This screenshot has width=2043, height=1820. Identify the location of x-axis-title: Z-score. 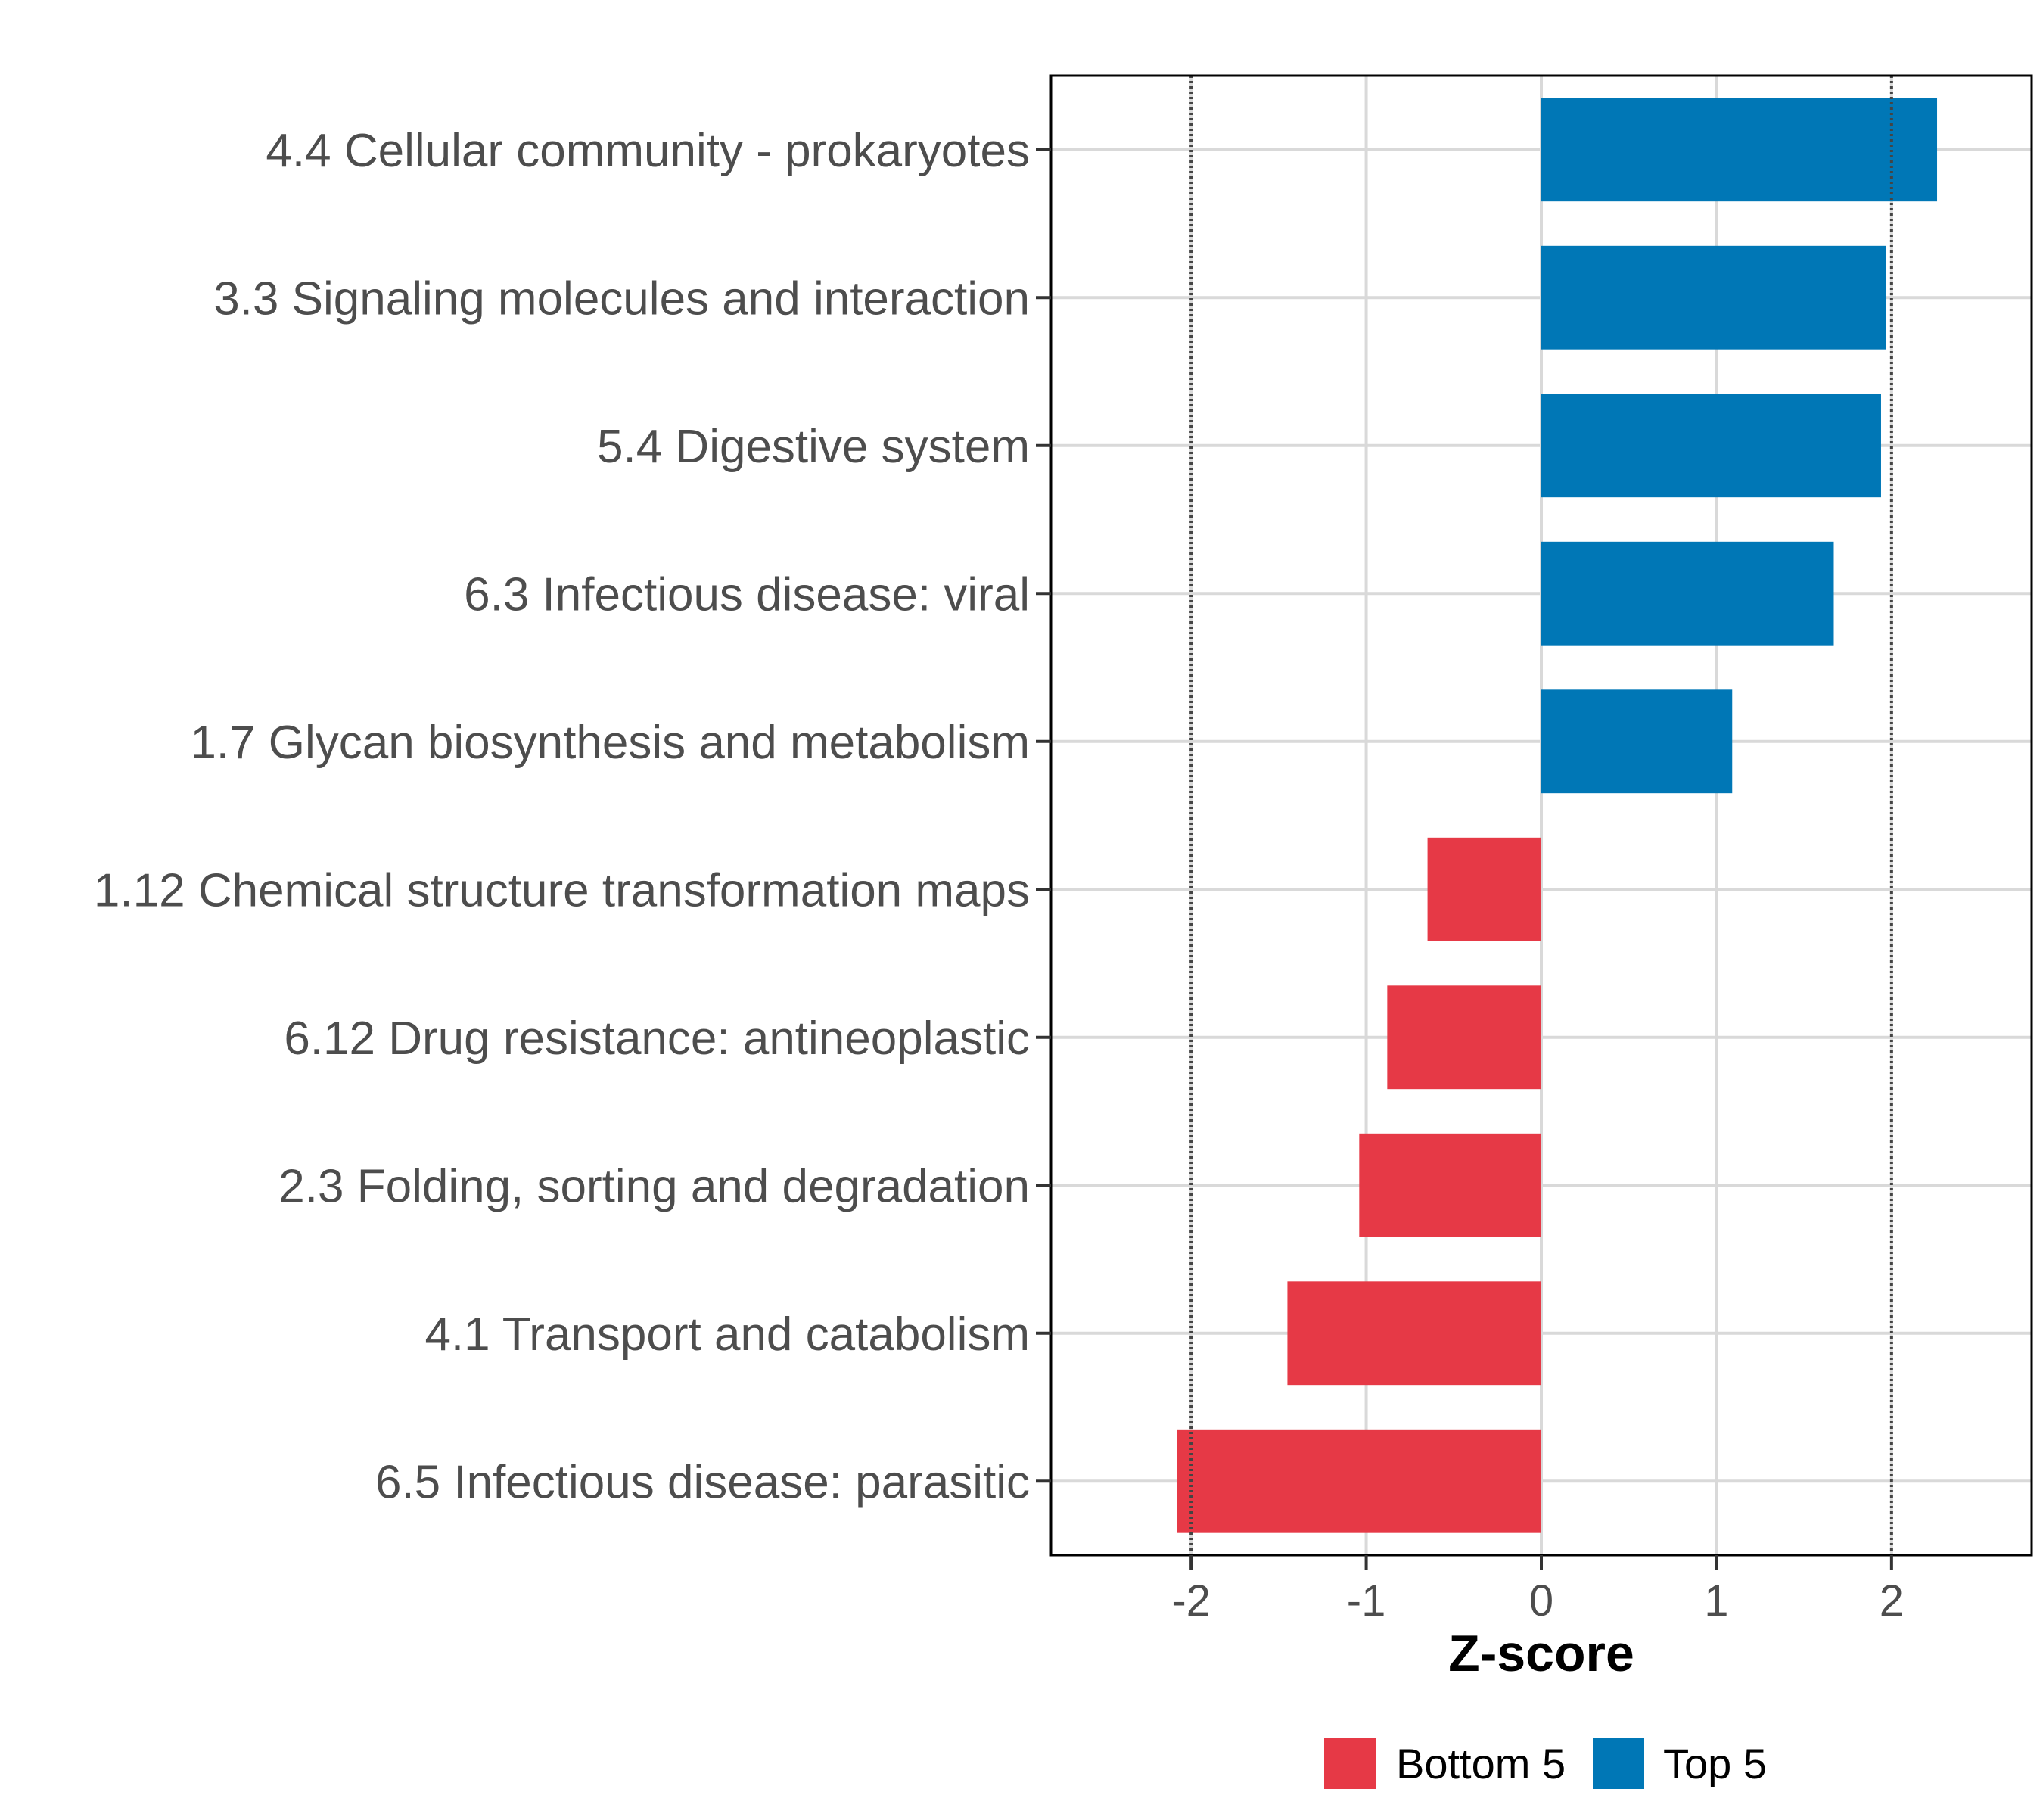
(1541, 1653).